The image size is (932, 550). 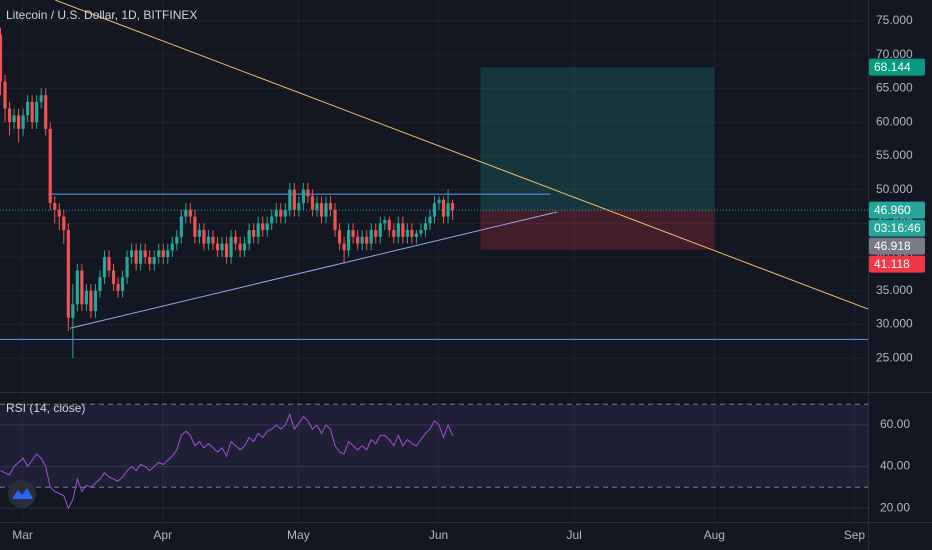 I want to click on target-zone, so click(x=597, y=139).